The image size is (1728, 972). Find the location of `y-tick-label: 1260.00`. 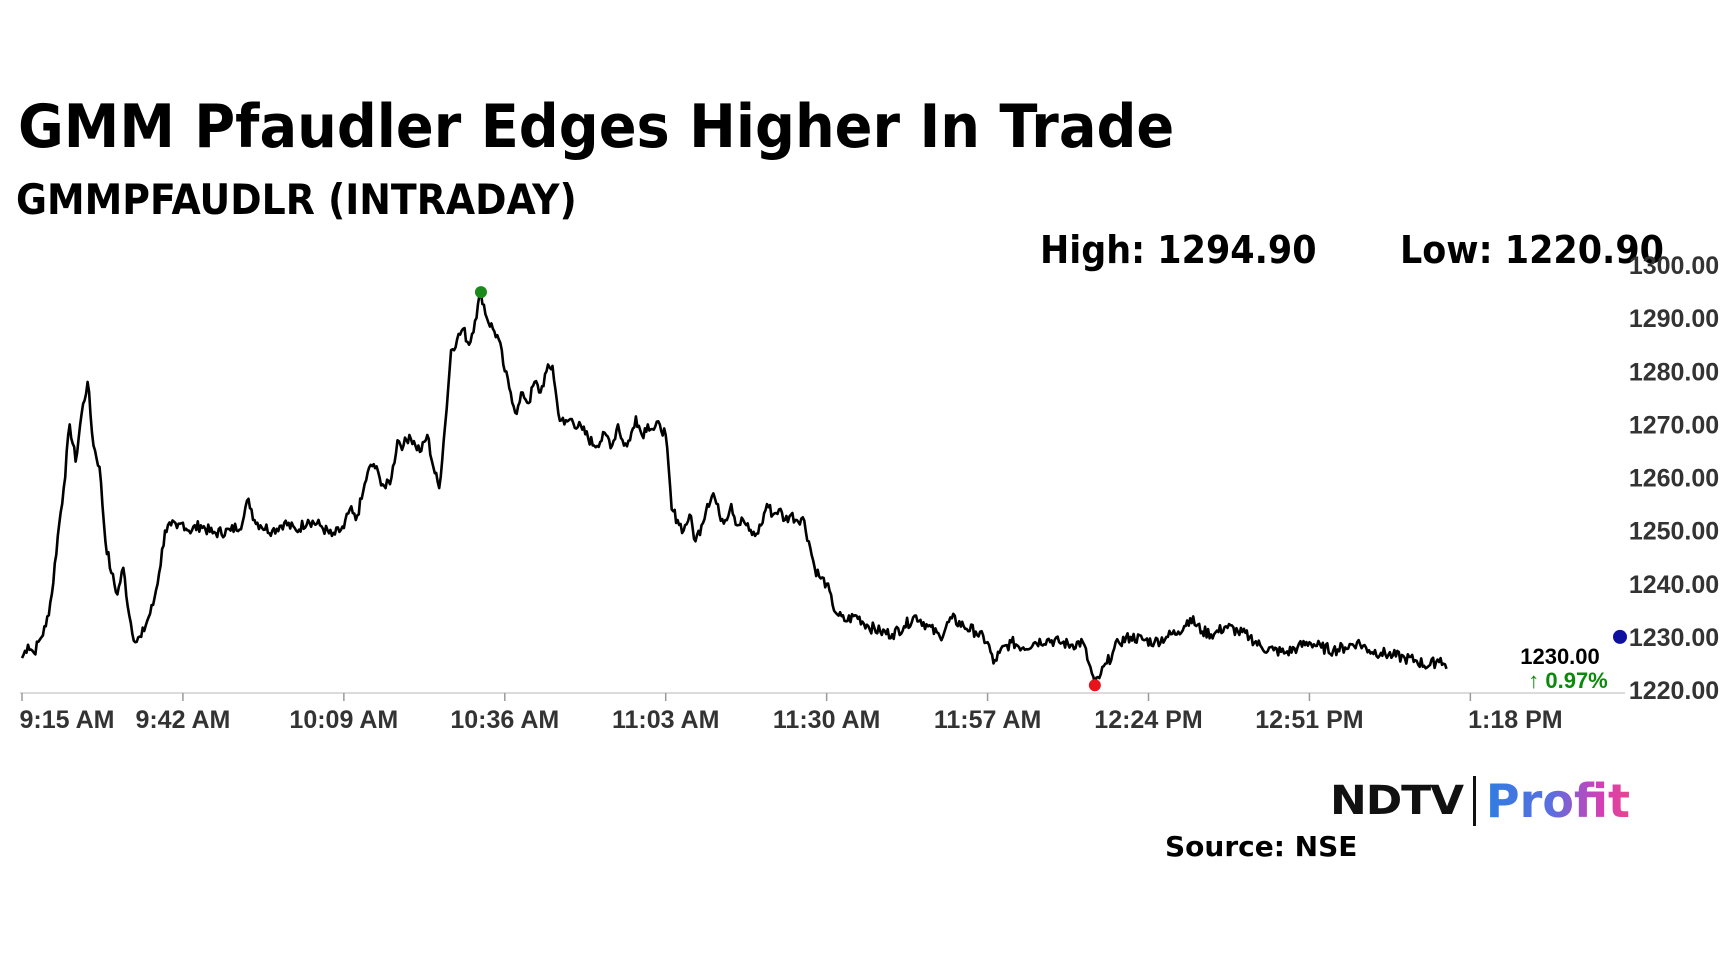

y-tick-label: 1260.00 is located at coordinates (1674, 479).